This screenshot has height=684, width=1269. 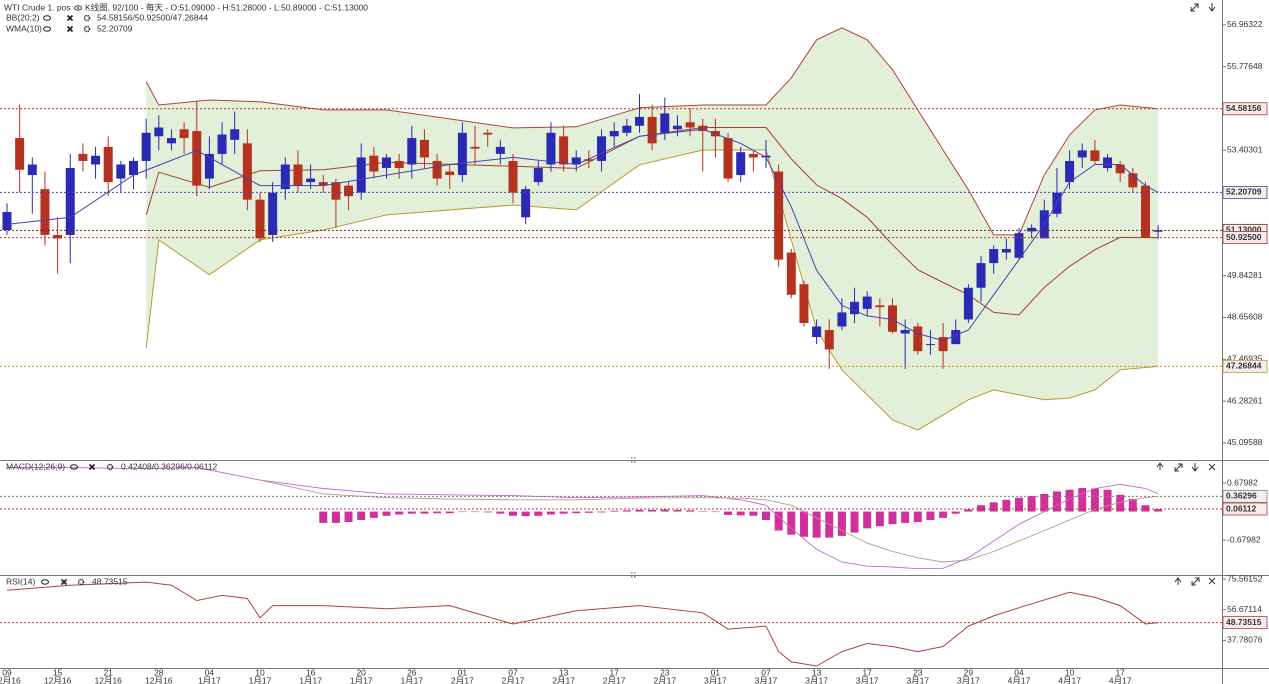 I want to click on panel-grips, so click(x=633, y=517).